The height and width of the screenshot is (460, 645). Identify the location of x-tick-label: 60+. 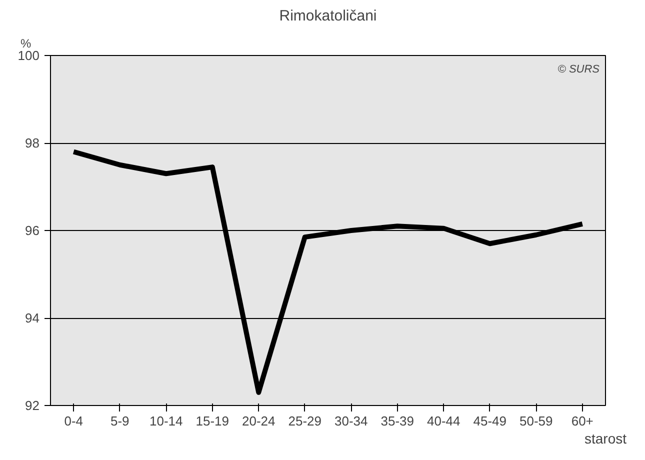
(582, 421).